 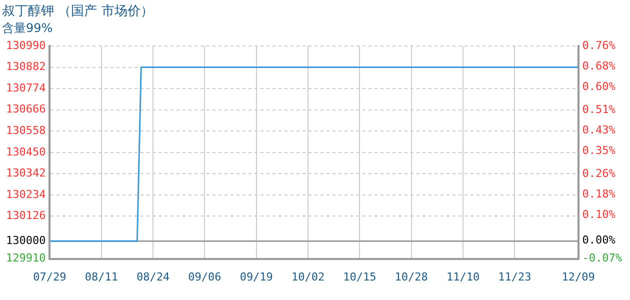 What do you see at coordinates (515, 277) in the screenshot?
I see `x-tick-label: 11/23` at bounding box center [515, 277].